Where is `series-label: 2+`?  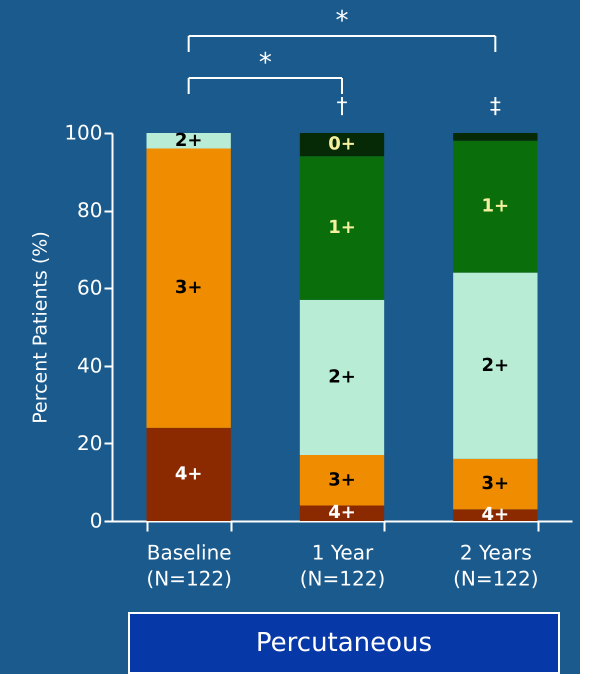
series-label: 2+ is located at coordinates (188, 140).